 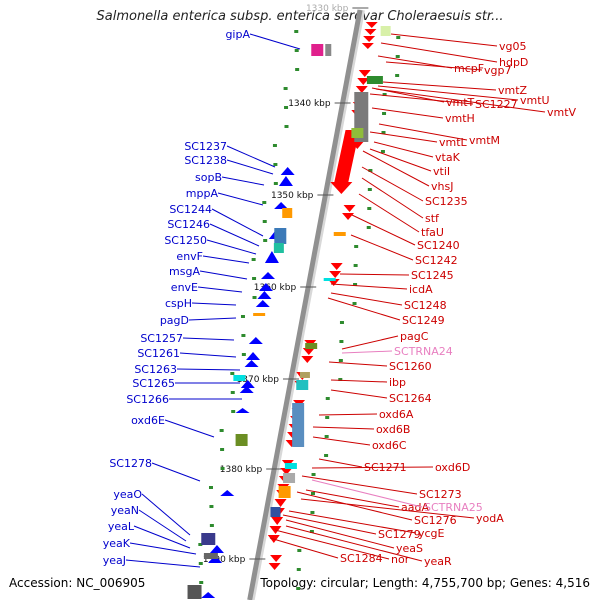 What do you see at coordinates (117, 543) in the screenshot?
I see `gene-label-yeak: yeaK` at bounding box center [117, 543].